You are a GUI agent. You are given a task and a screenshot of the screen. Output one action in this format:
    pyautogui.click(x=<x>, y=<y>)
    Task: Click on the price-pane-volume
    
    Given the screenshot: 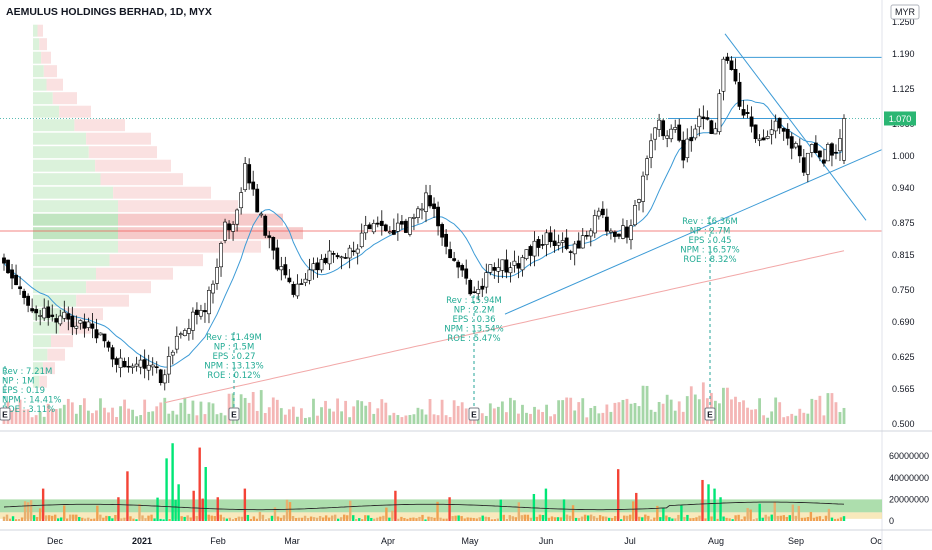 What is the action you would take?
    pyautogui.click(x=424, y=403)
    